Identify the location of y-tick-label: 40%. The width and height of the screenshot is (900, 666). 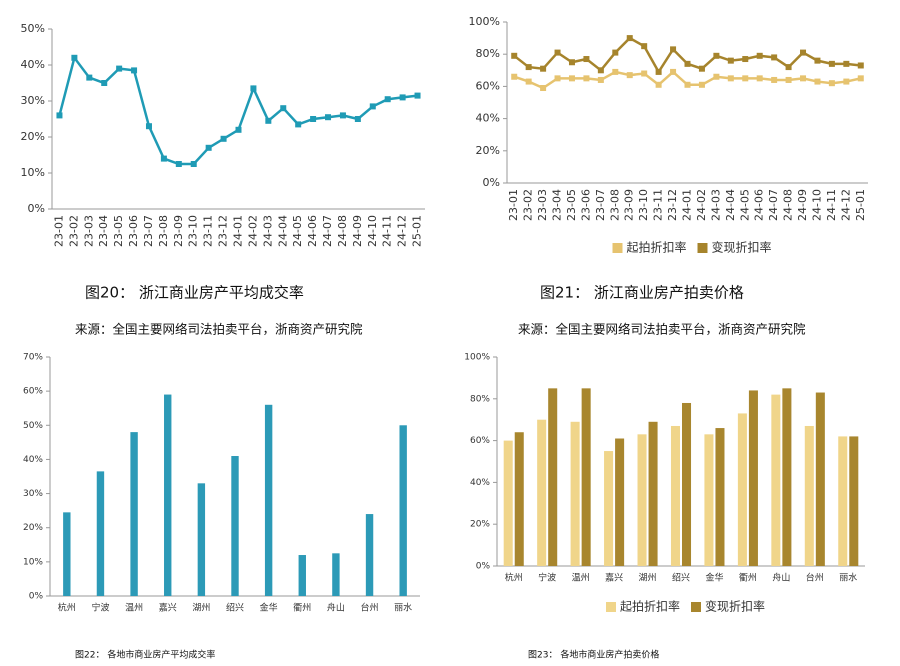
(488, 118).